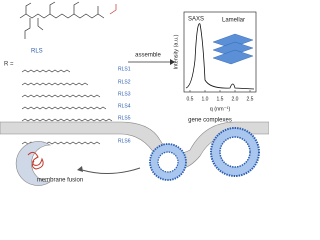 Image resolution: width=320 pixels, height=240 pixels. What do you see at coordinates (210, 121) in the screenshot?
I see `complexes-label: gene complexes` at bounding box center [210, 121].